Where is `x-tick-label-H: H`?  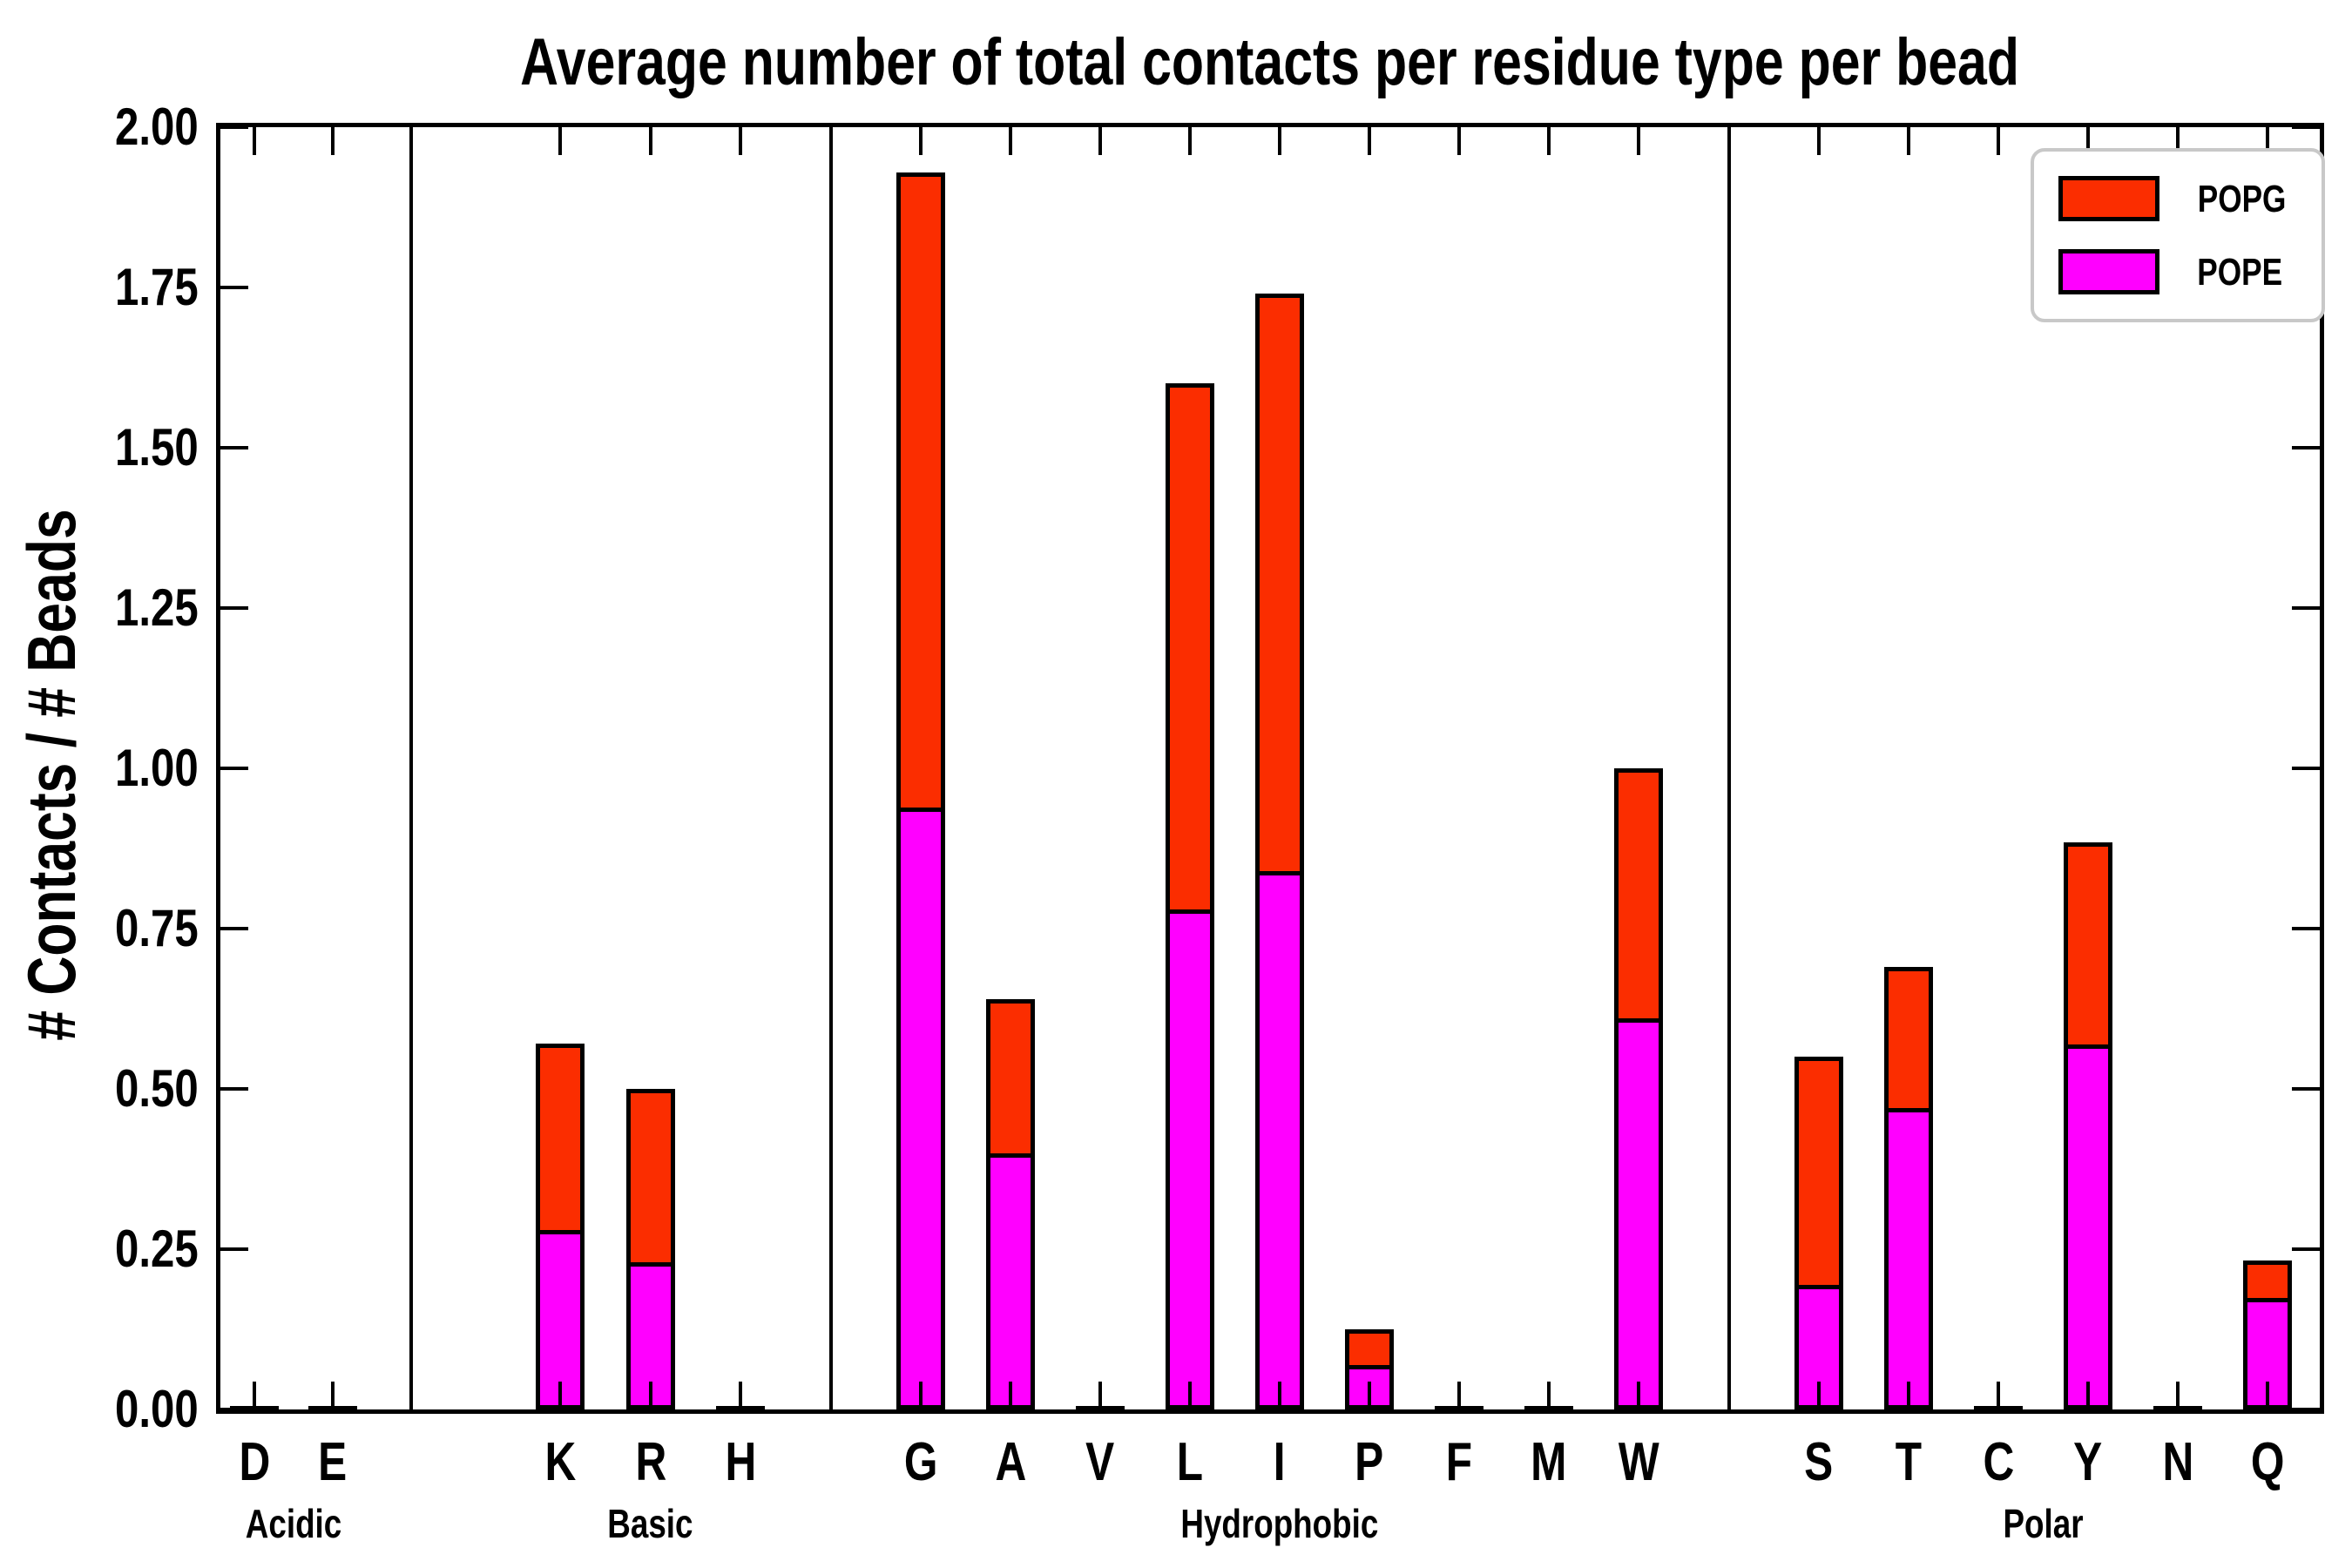 x-tick-label-H: H is located at coordinates (740, 1463).